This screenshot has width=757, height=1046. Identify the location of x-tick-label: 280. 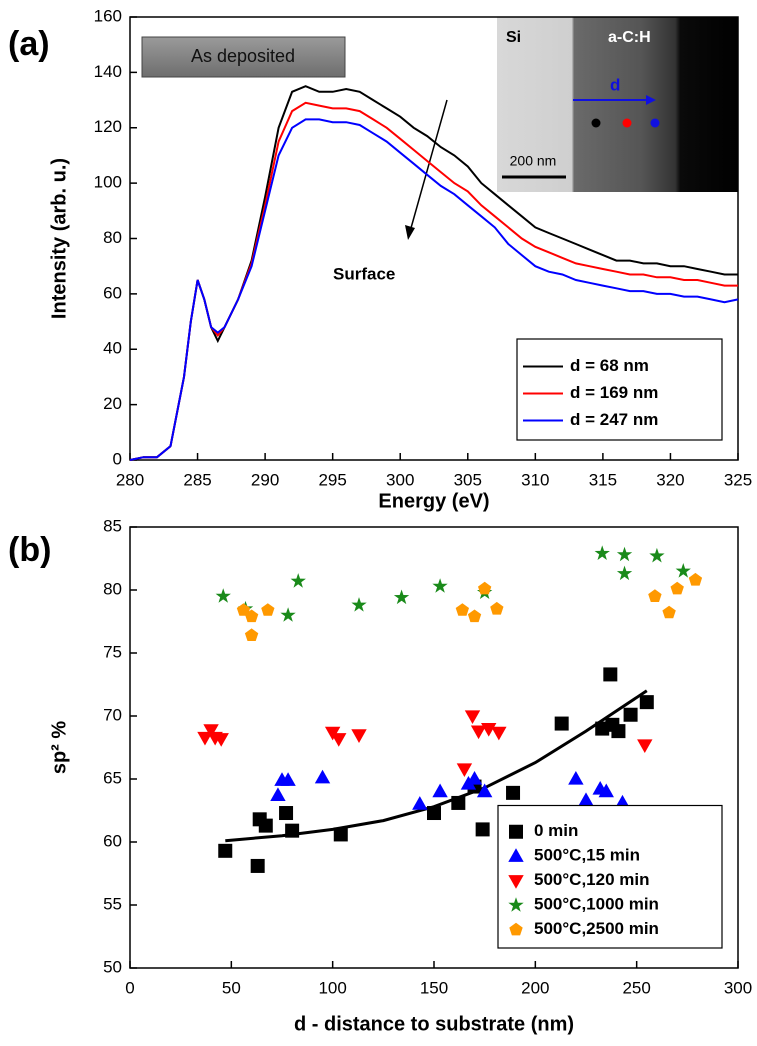
(130, 479).